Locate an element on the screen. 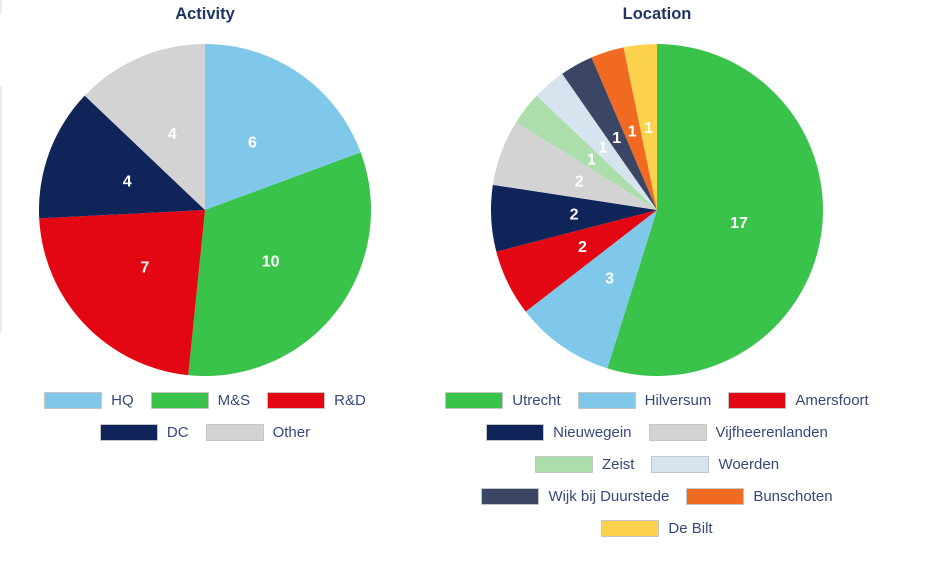 This screenshot has width=940, height=571. legend-row: Nieuwegein Vijfheerenlanden is located at coordinates (657, 432).